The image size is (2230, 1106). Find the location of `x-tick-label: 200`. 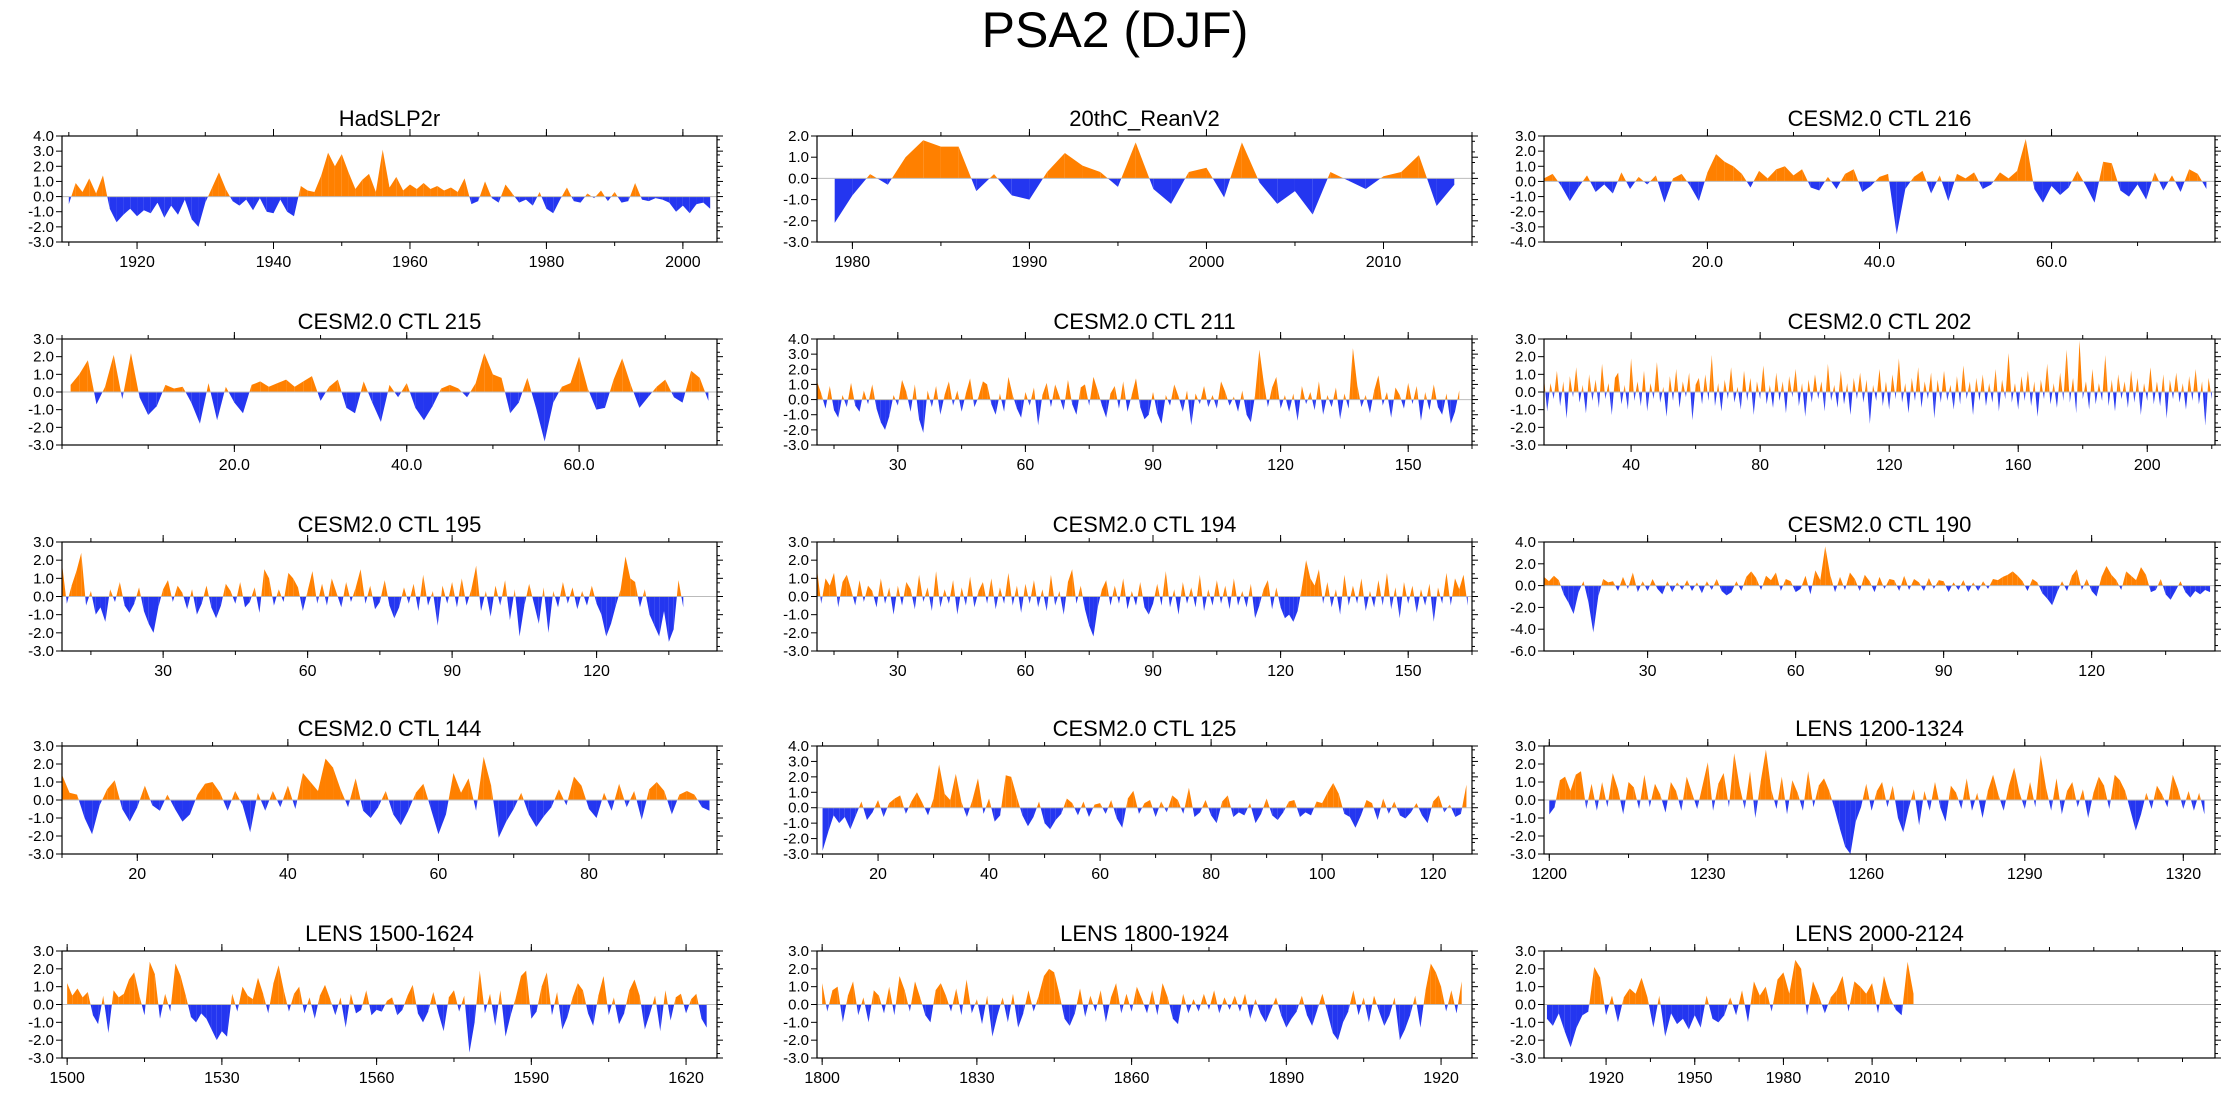

x-tick-label: 200 is located at coordinates (2147, 465).